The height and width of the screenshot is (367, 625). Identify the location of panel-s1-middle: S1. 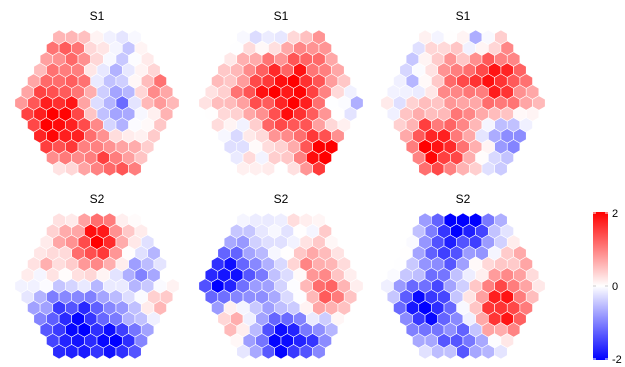
(281, 93).